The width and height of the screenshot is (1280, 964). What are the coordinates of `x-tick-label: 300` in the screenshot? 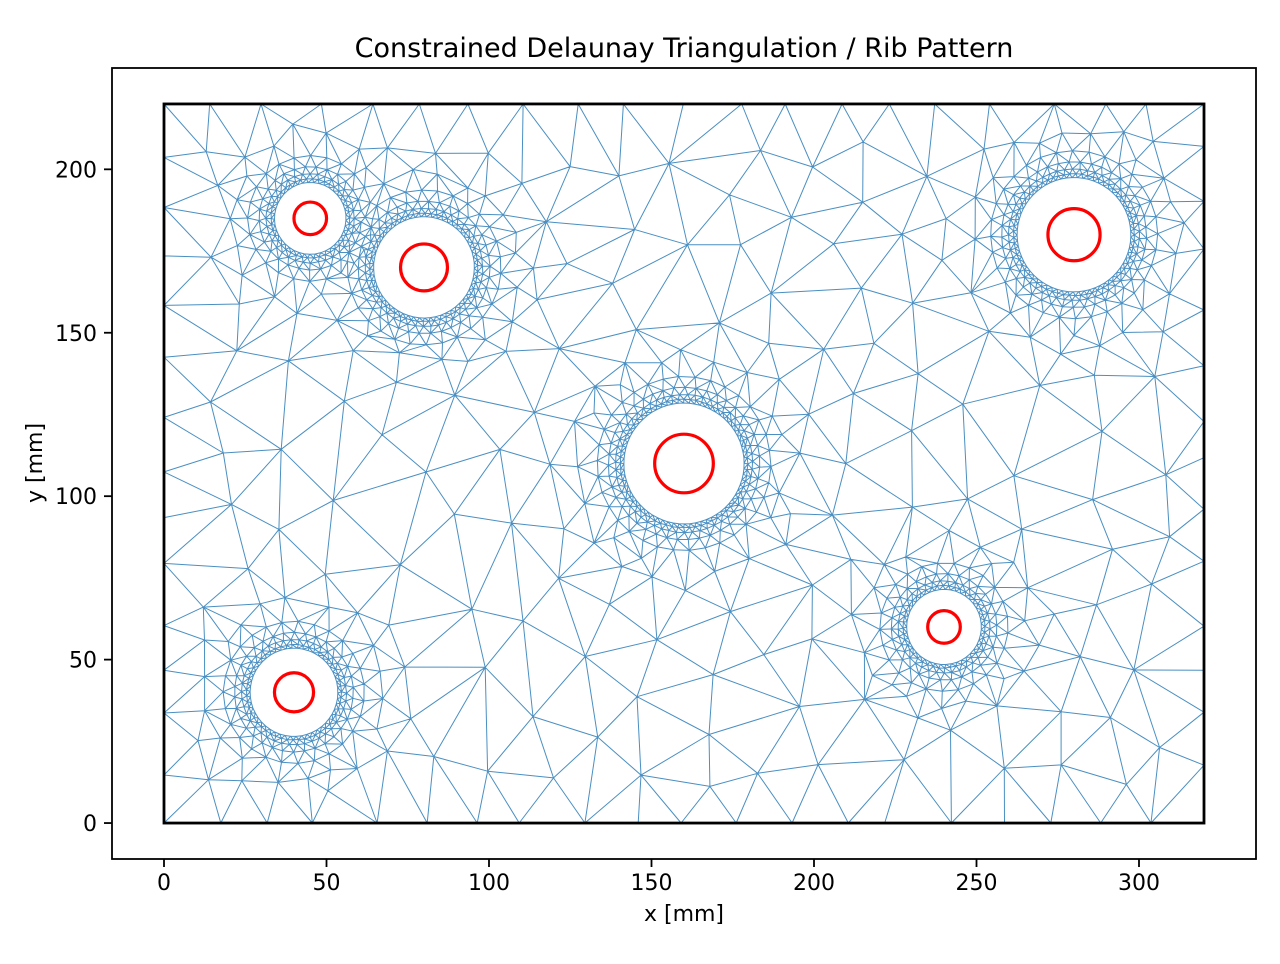 It's located at (1139, 883).